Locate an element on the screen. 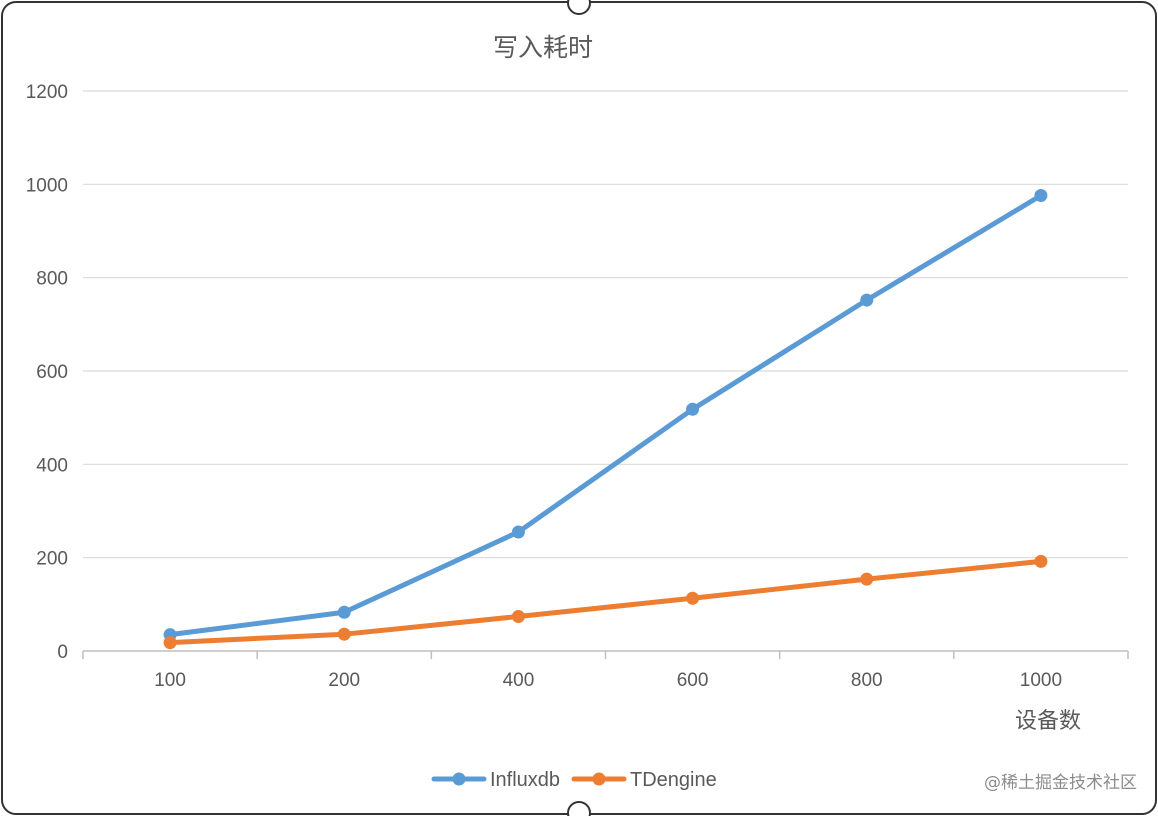  y-tick-label: 0 is located at coordinates (62, 652).